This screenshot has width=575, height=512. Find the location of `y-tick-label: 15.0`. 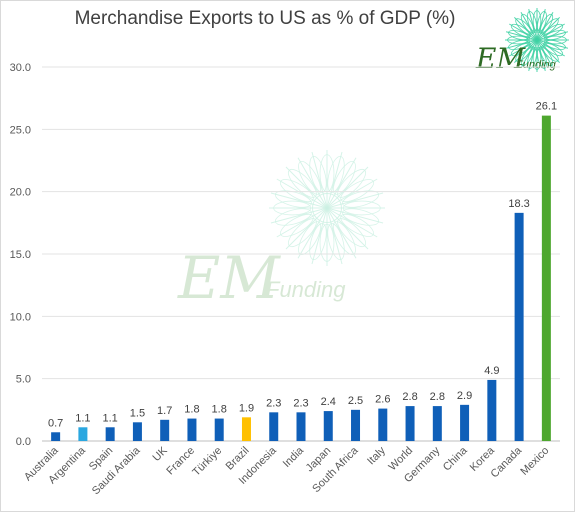

y-tick-label: 15.0 is located at coordinates (20, 255).